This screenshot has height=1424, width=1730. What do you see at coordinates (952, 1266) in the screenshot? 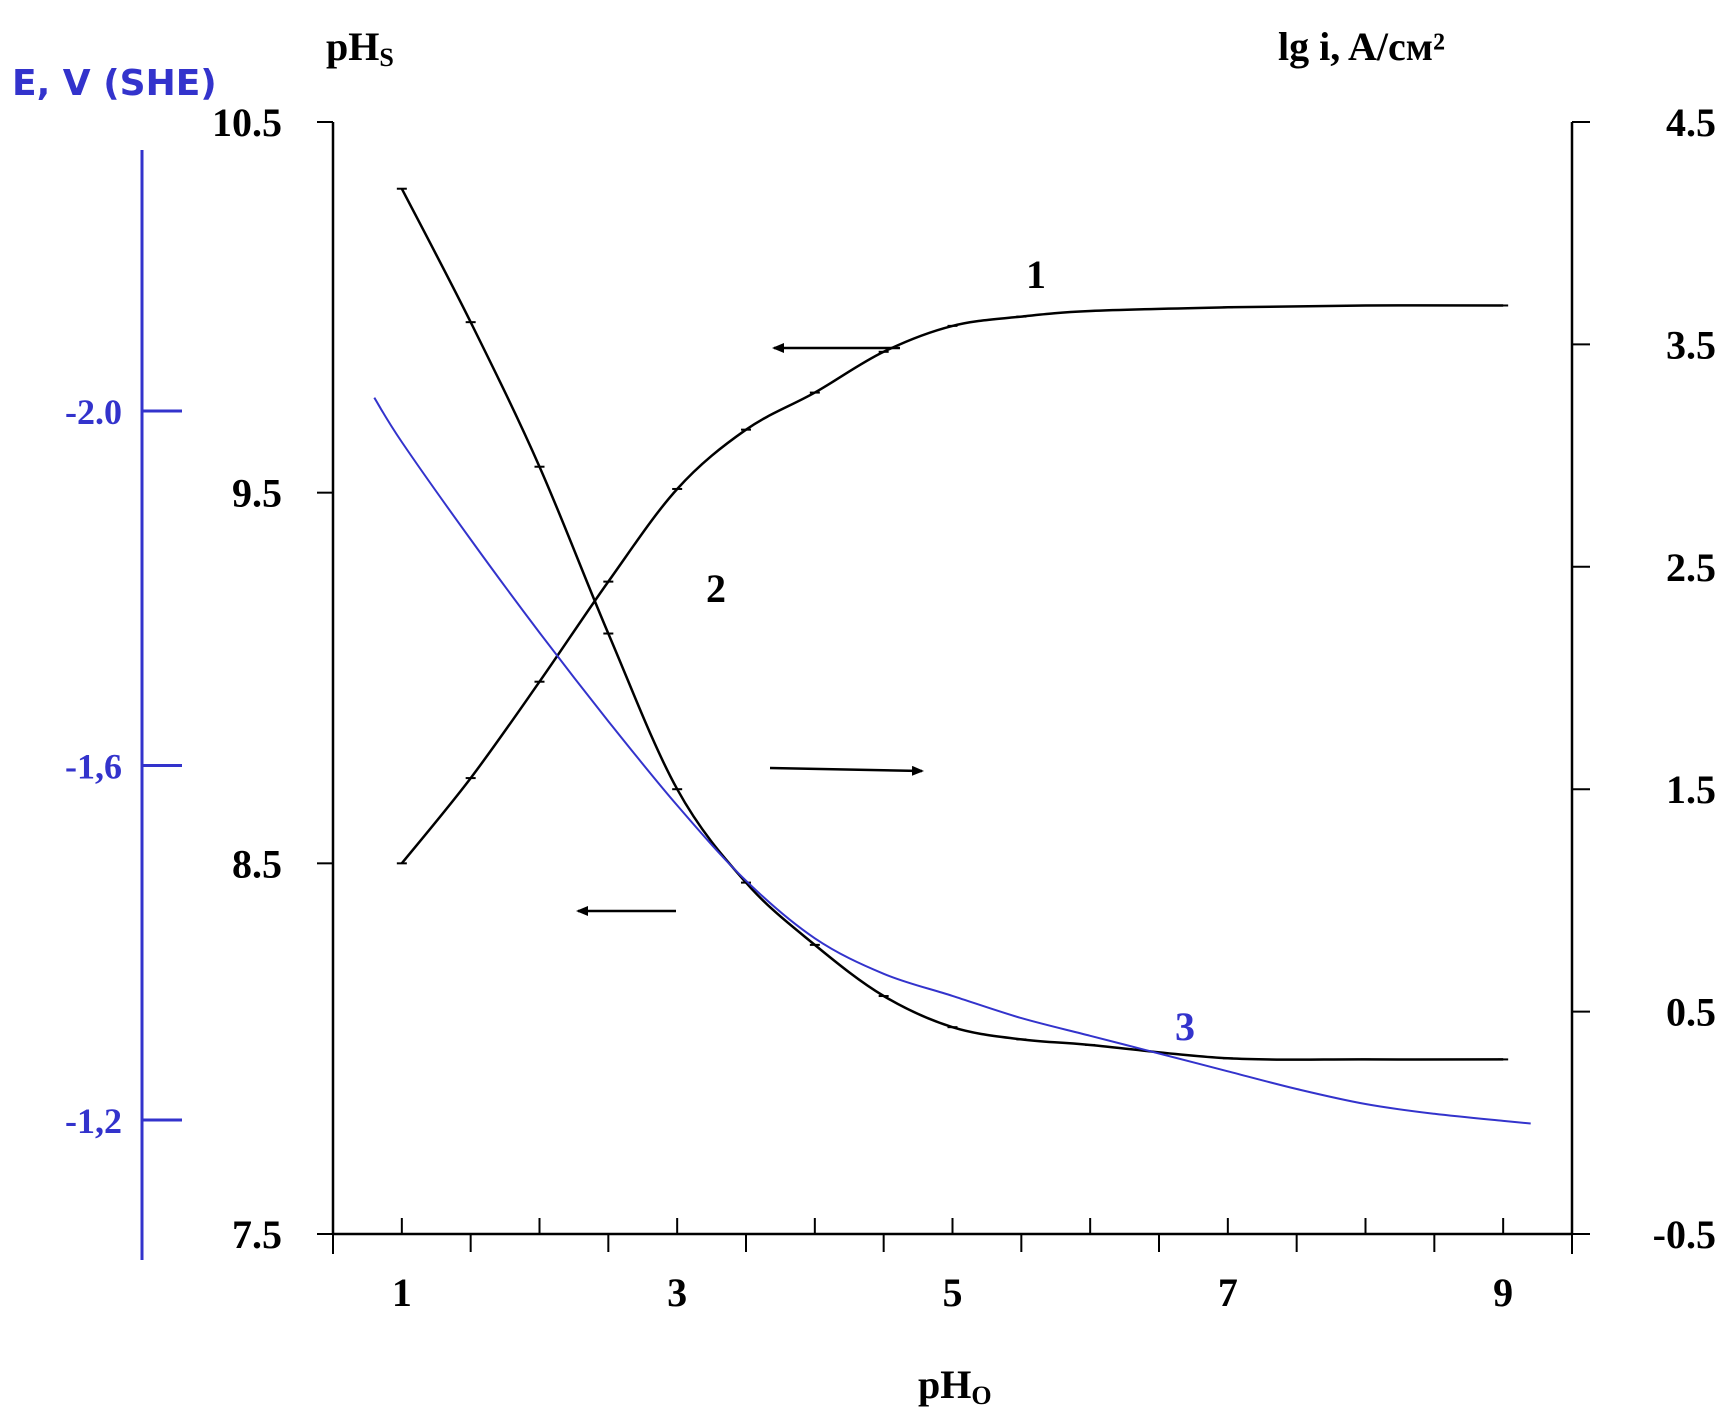
I see `x-axis-ticks: 1 3 5 7 9` at bounding box center [952, 1266].